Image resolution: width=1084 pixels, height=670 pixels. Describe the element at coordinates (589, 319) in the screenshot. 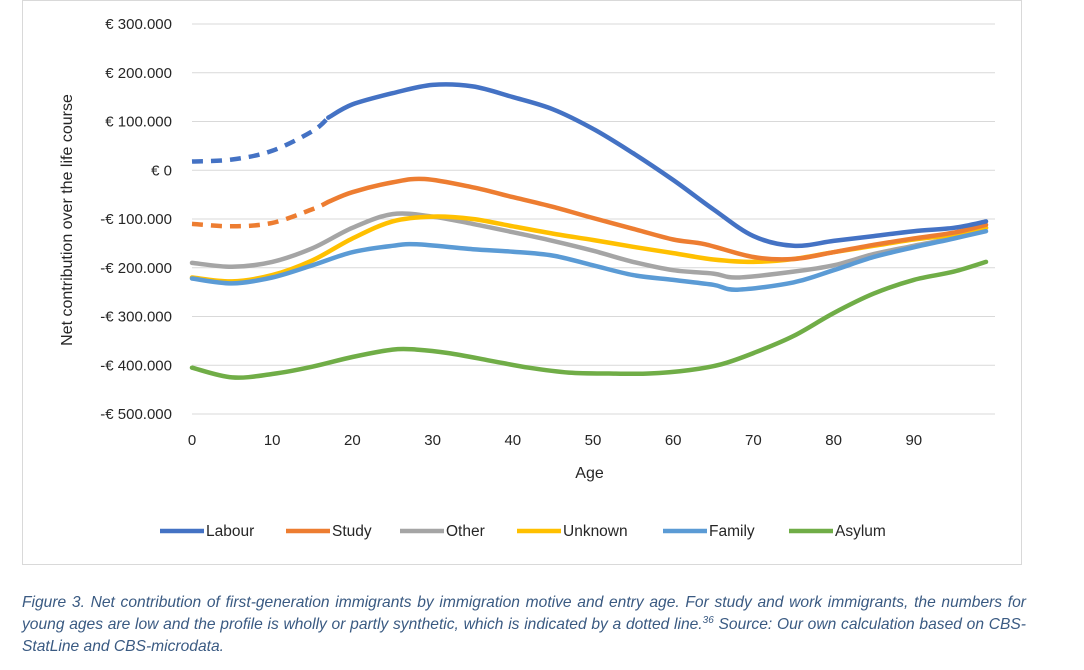

I see `series-line-asylum` at that location.